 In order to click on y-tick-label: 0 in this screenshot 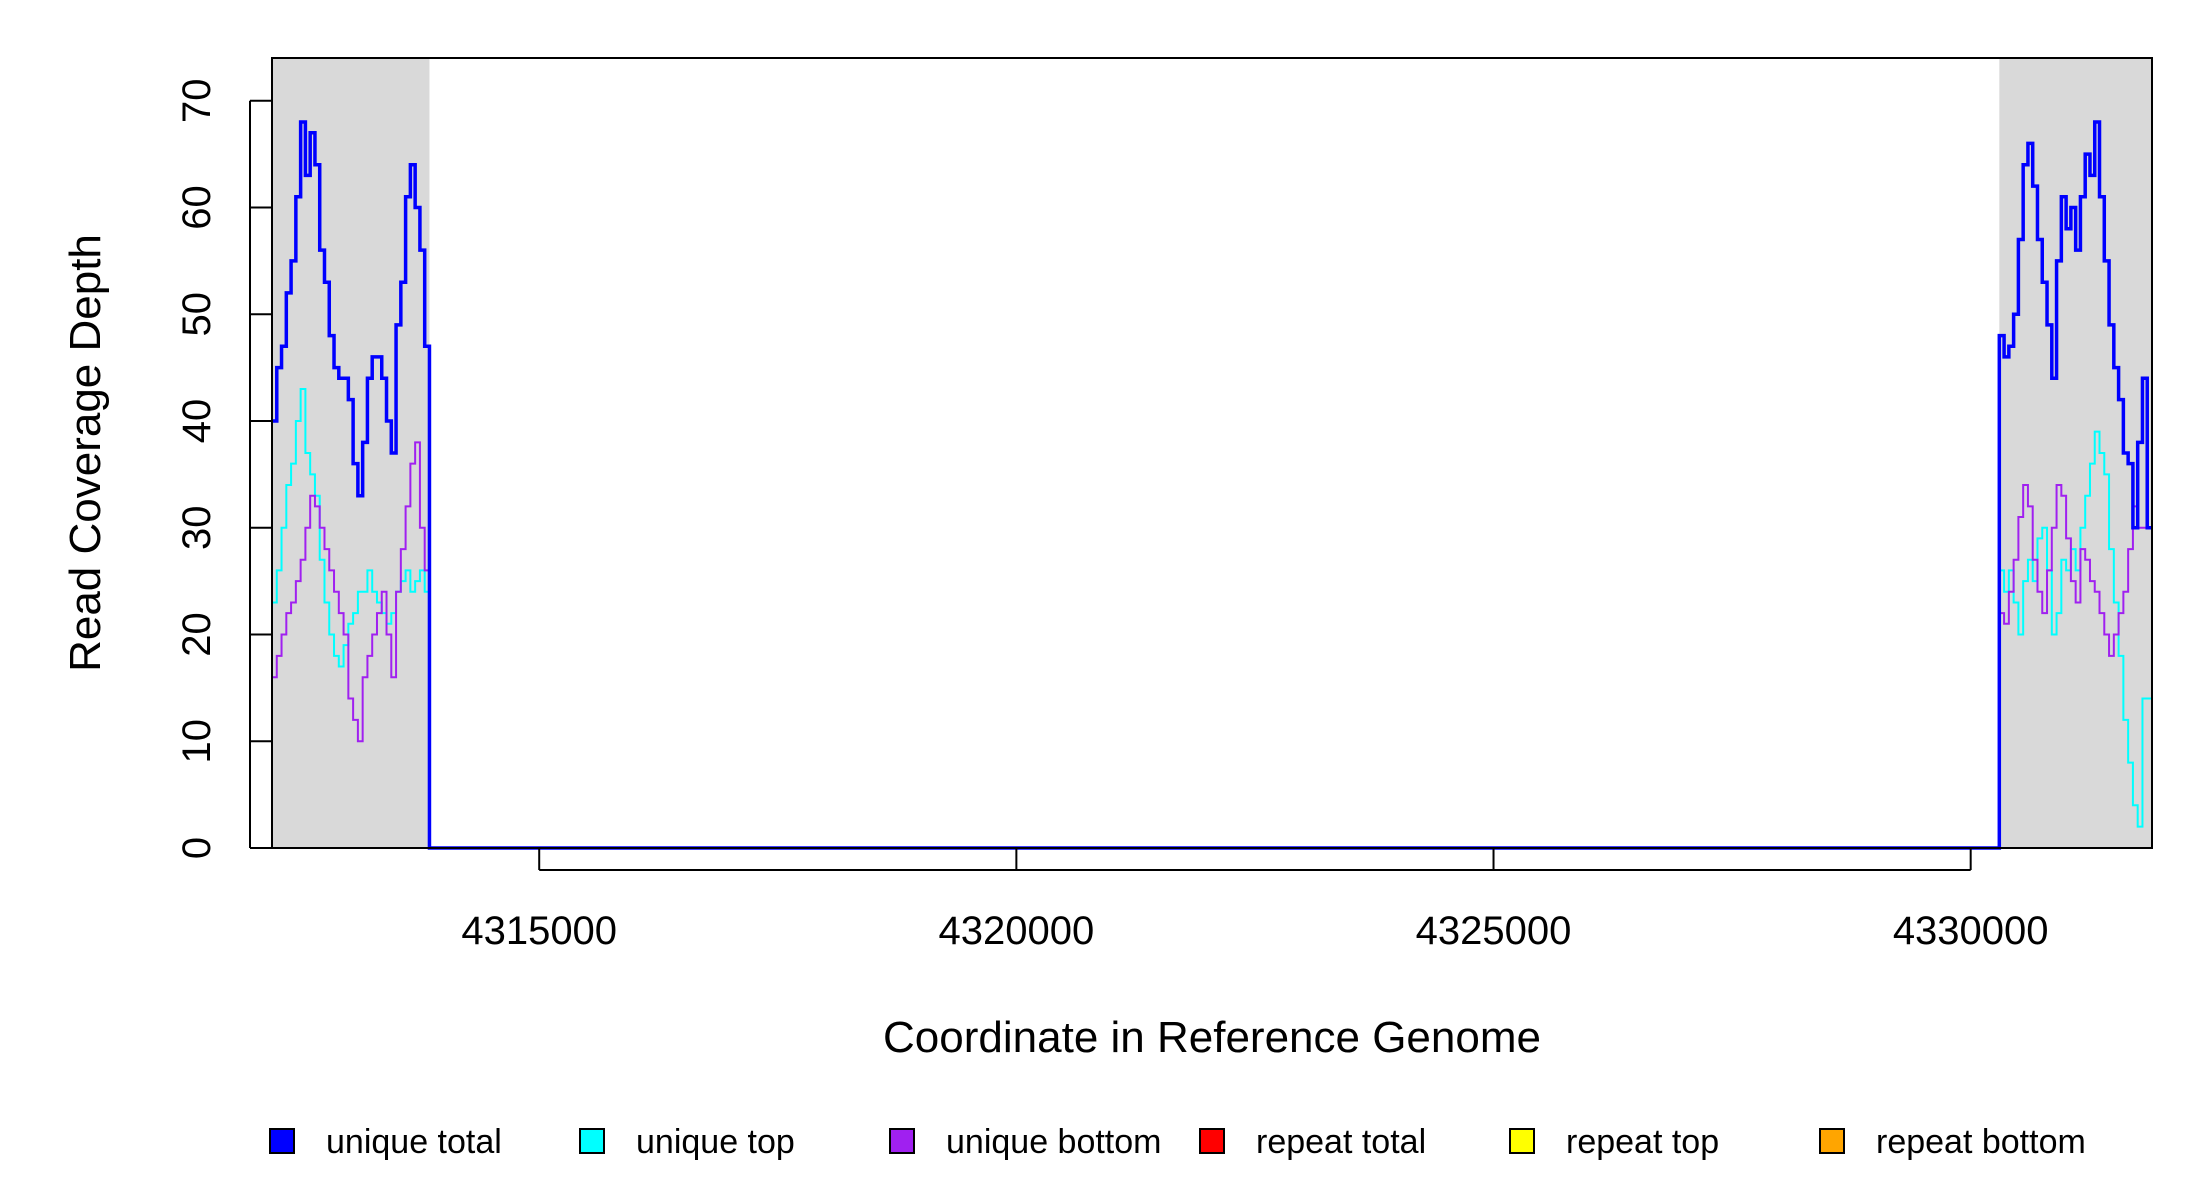, I will do `click(197, 848)`.